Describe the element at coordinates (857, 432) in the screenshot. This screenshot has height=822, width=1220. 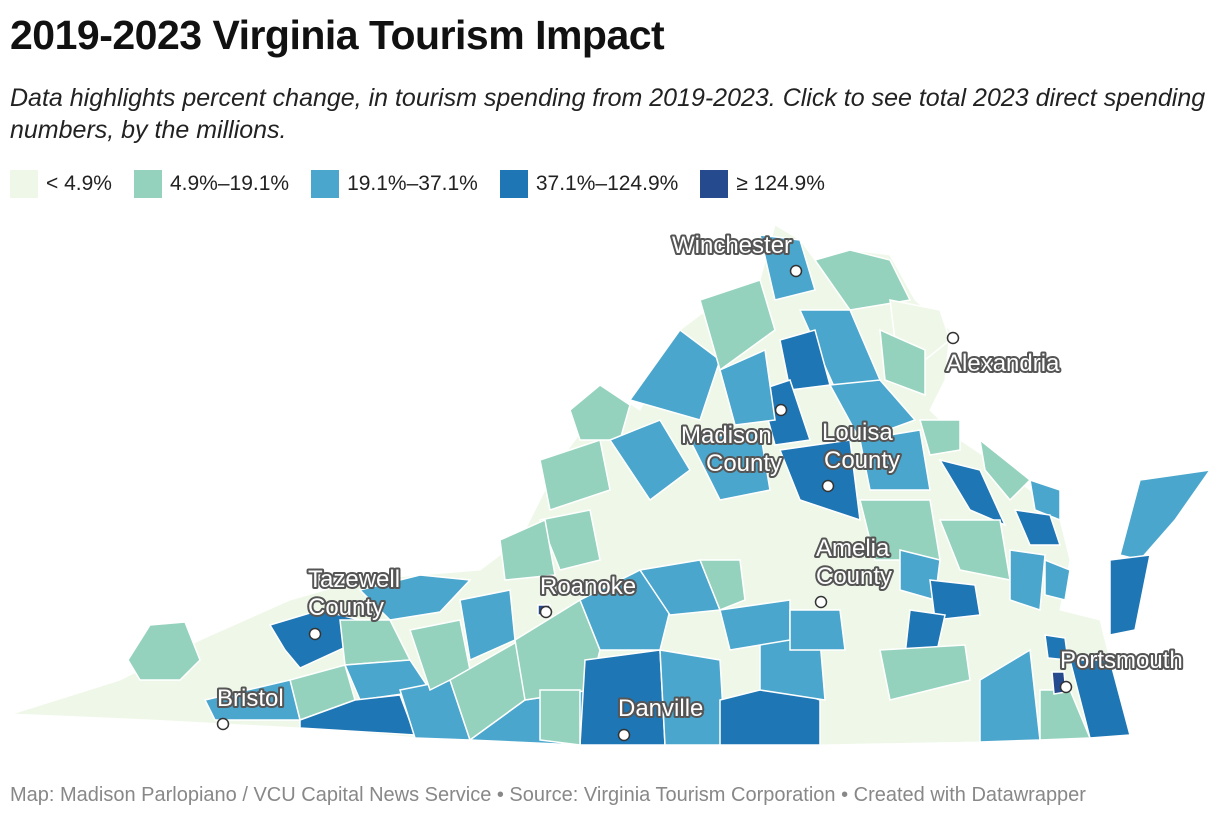
I see `city-label-louisa-line1: Louisa` at that location.